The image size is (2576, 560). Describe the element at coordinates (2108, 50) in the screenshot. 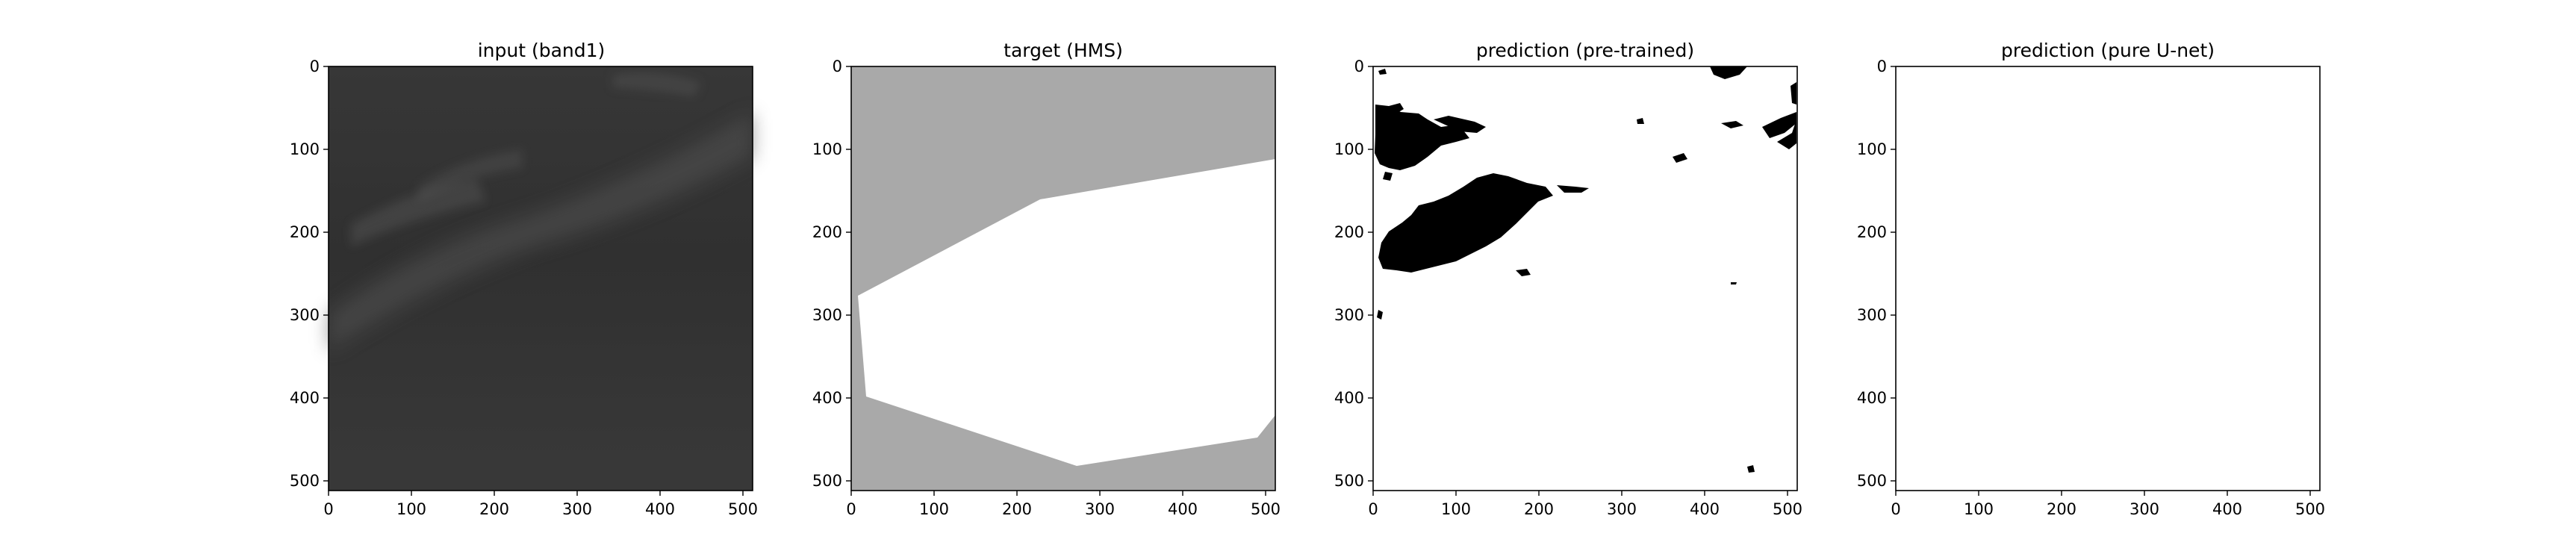

I see `panel-title-unet: prediction (pure U-net)` at that location.